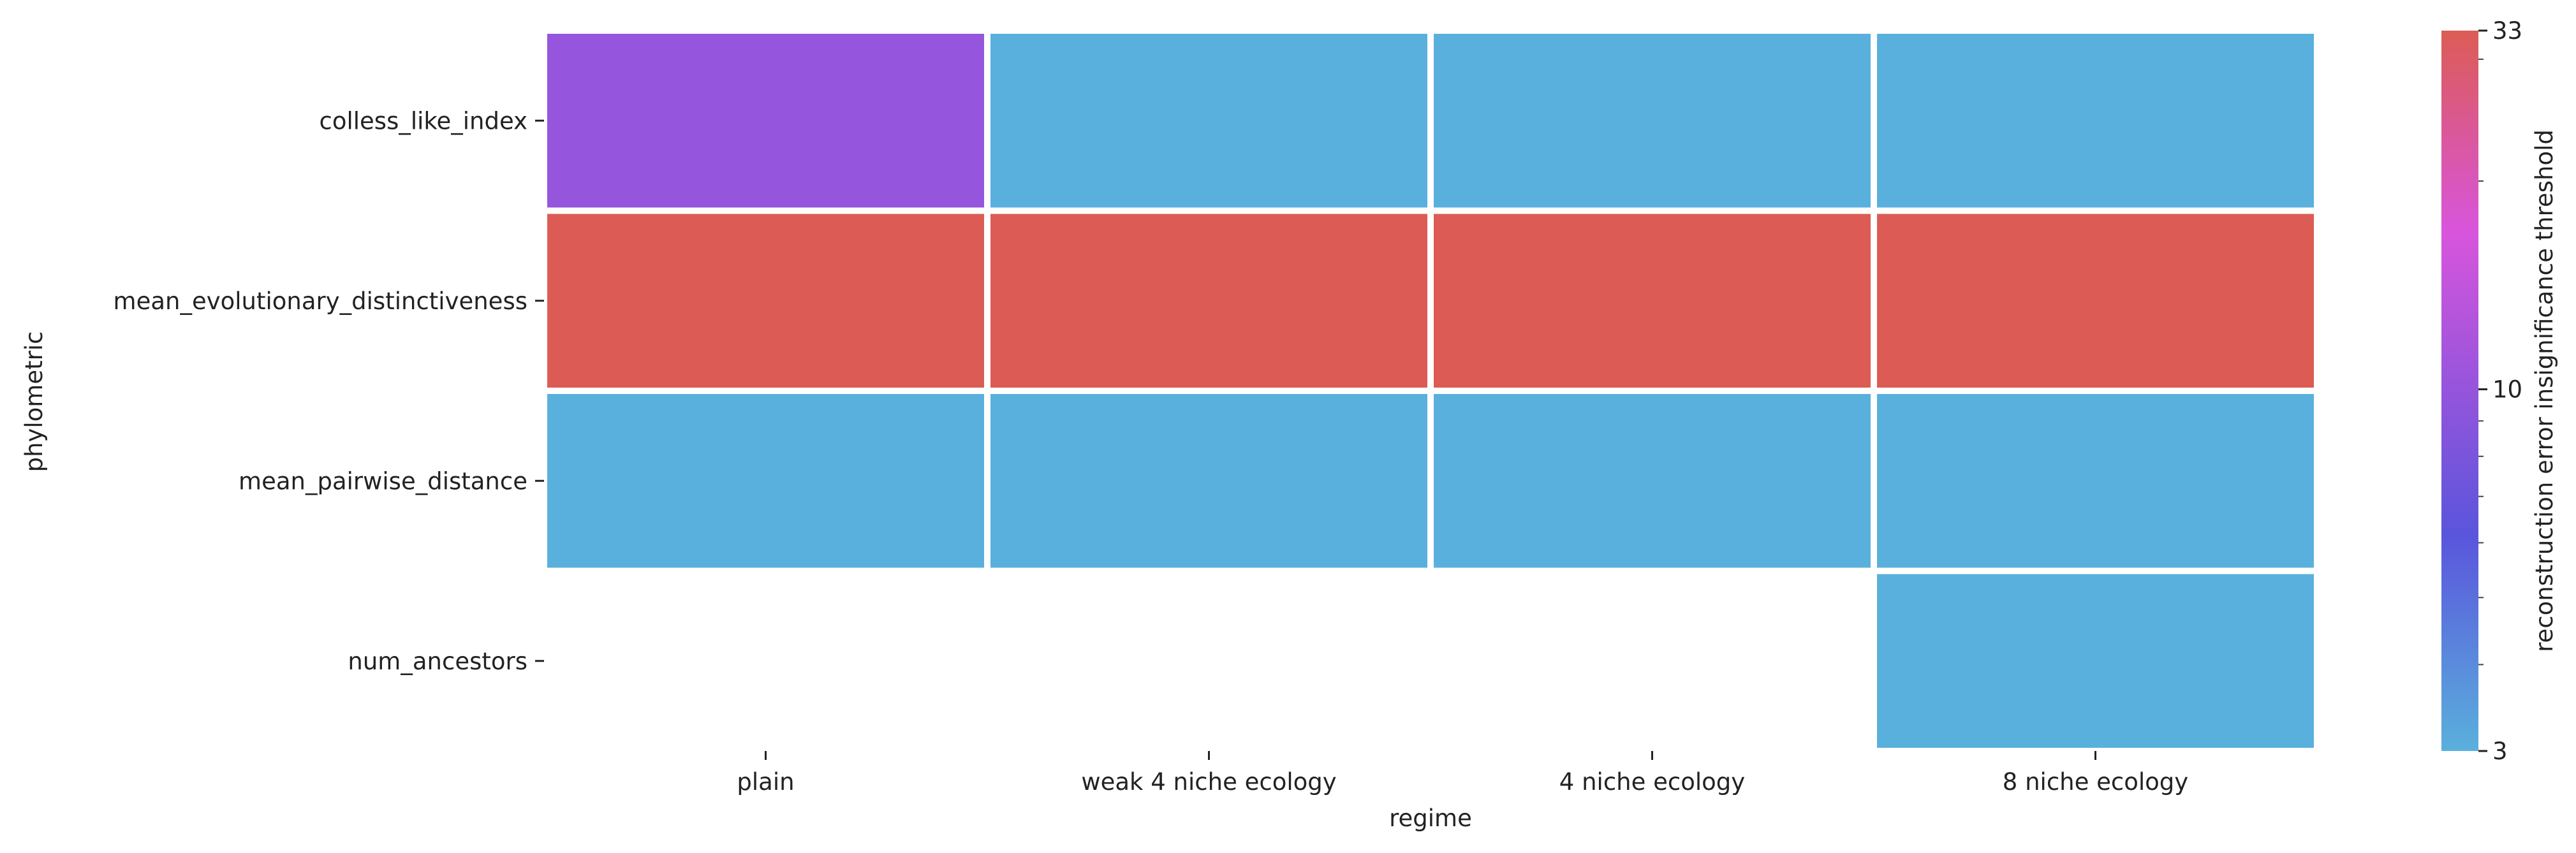 Image resolution: width=2576 pixels, height=853 pixels. Describe the element at coordinates (1652, 782) in the screenshot. I see `x-tick-label: 4 niche ecology` at that location.